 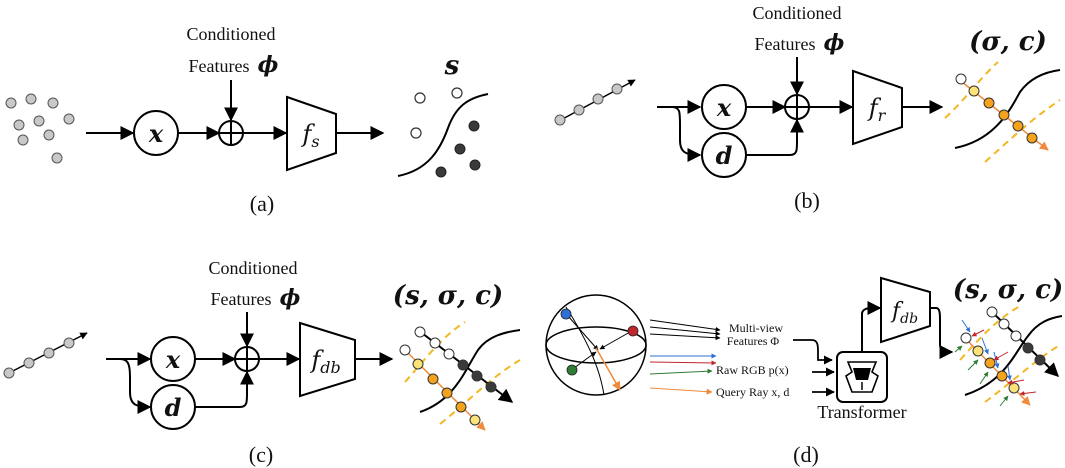 I want to click on inside-points, so click(x=458, y=149).